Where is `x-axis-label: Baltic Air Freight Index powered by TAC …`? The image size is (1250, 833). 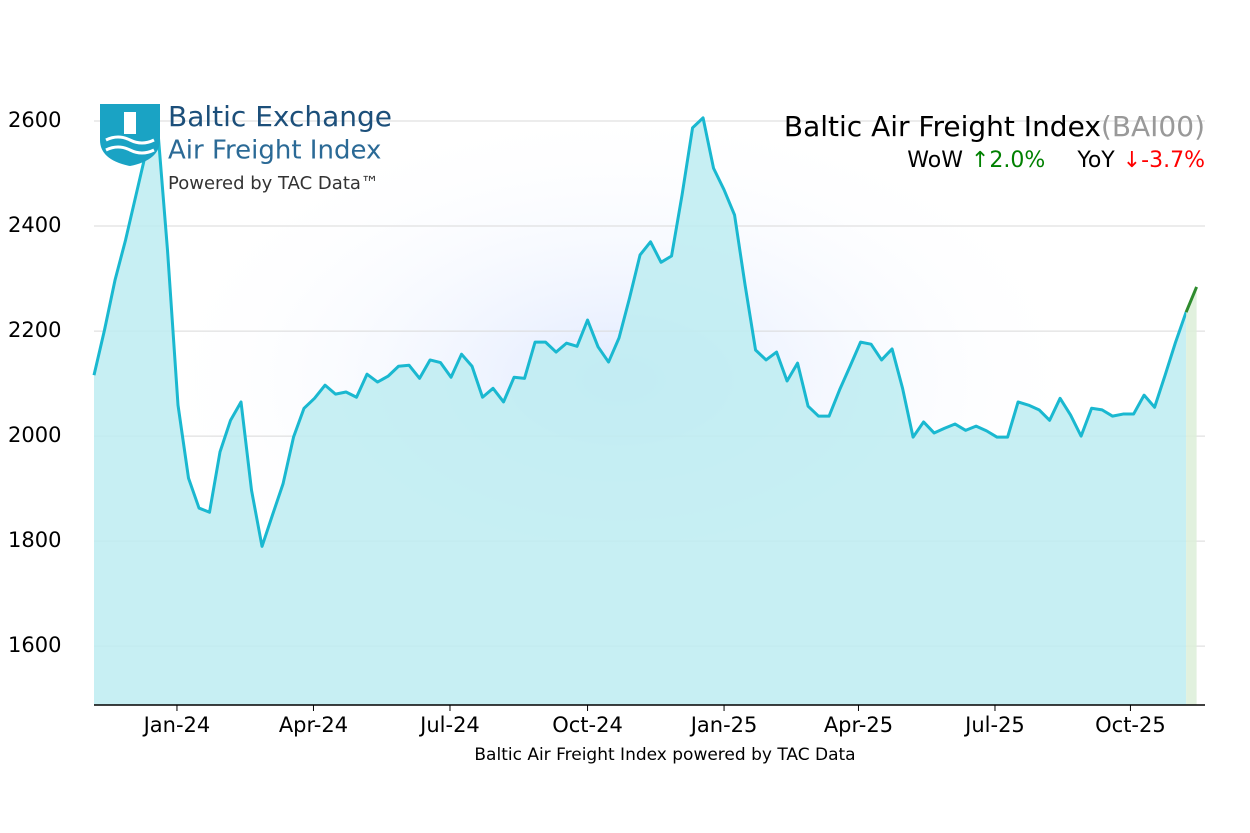
x-axis-label: Baltic Air Freight Index powered by TAC … is located at coordinates (664, 755).